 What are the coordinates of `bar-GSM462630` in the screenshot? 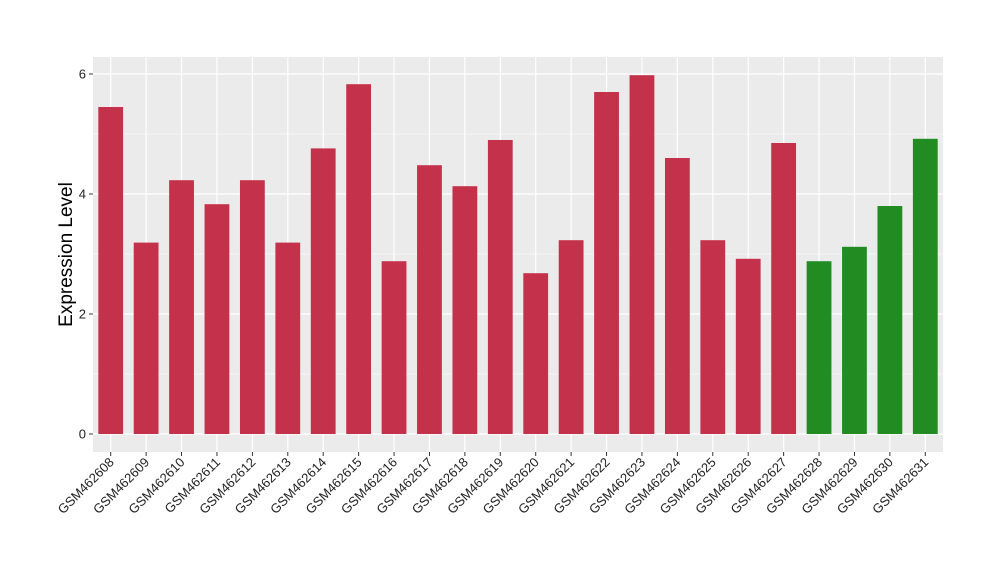 It's located at (890, 320).